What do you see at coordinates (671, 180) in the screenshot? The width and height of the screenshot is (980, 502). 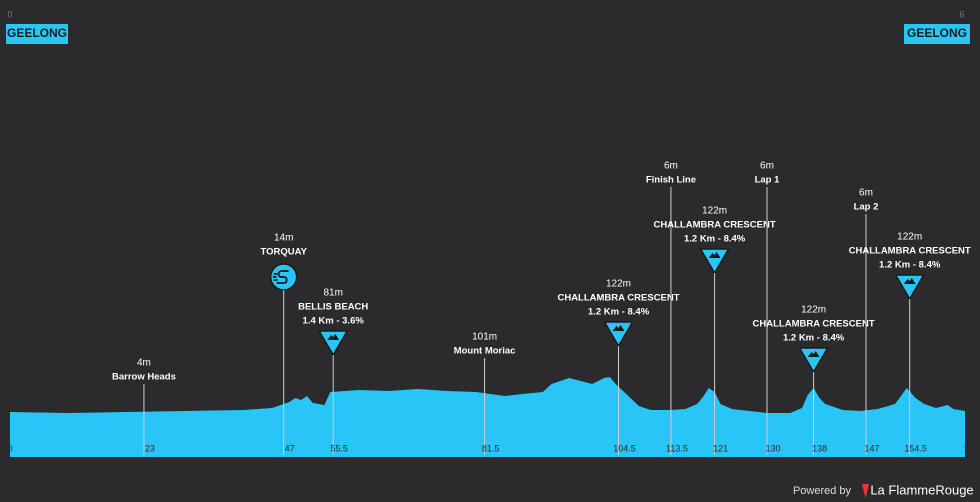 I see `marker-name: Finish Line` at bounding box center [671, 180].